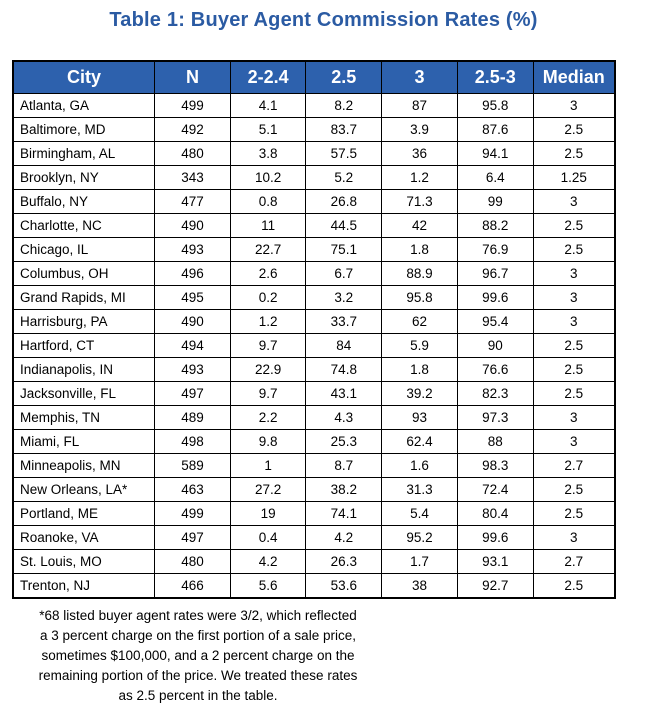  What do you see at coordinates (84, 297) in the screenshot?
I see `cell-city: Grand Rapids, MI` at bounding box center [84, 297].